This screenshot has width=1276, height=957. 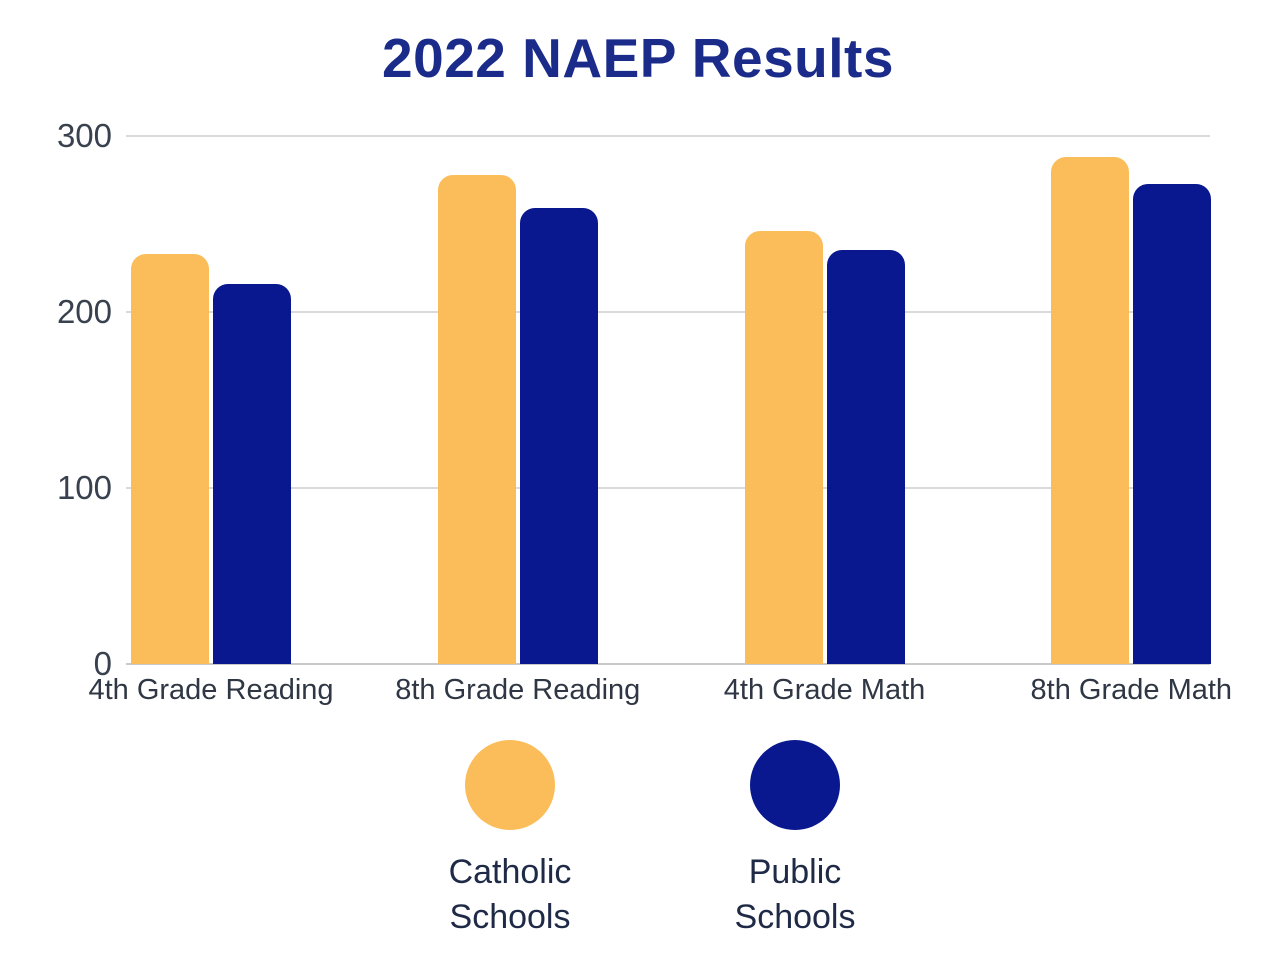 I want to click on bar-catholic-schools-8th-grade-math, so click(x=1090, y=410).